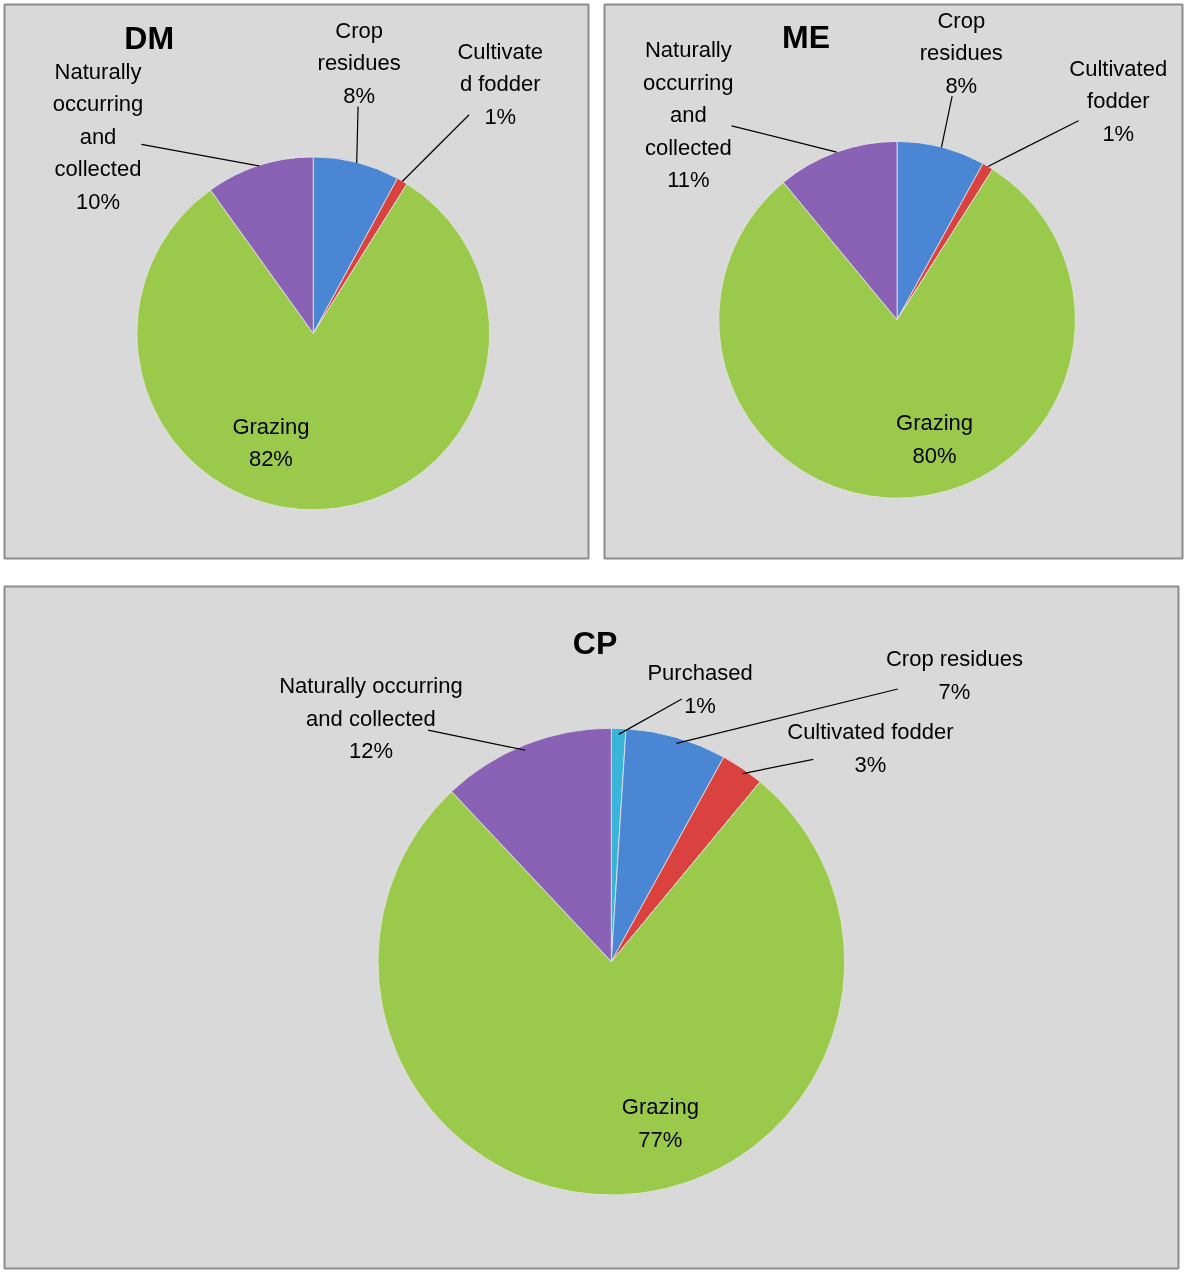  I want to click on data-label: 3%, so click(870, 764).